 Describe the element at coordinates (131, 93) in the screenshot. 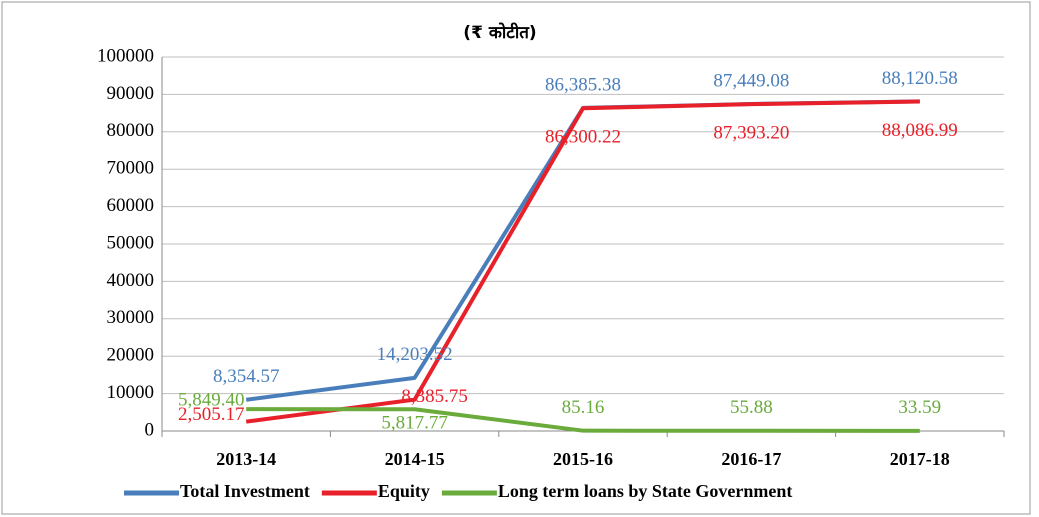

I see `y-tick-label: 90000` at that location.